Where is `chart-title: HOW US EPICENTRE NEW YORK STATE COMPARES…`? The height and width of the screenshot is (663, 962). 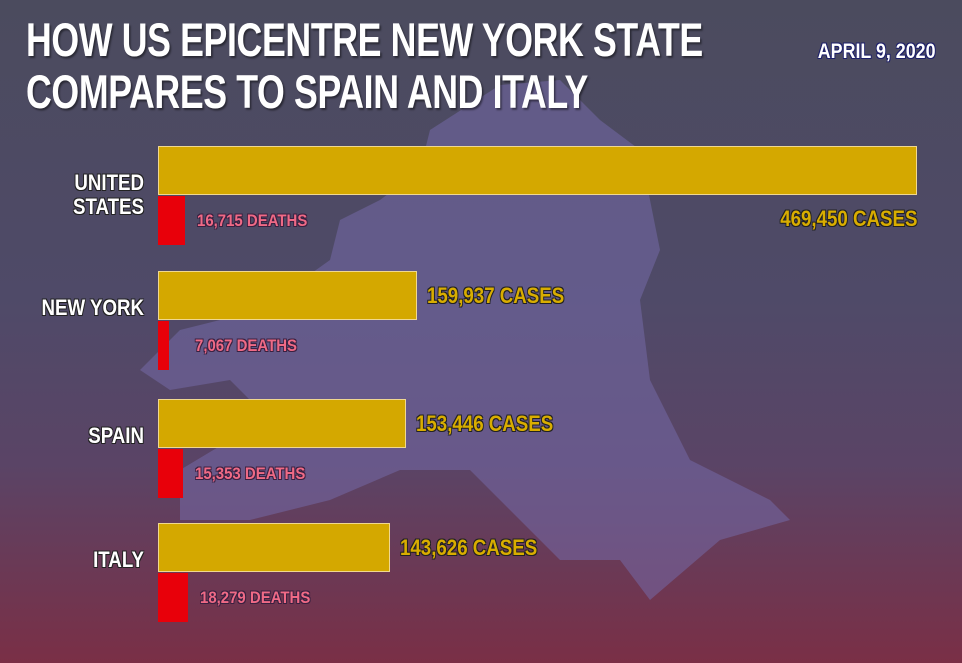
chart-title: HOW US EPICENTRE NEW YORK STATE COMPARES… is located at coordinates (364, 65).